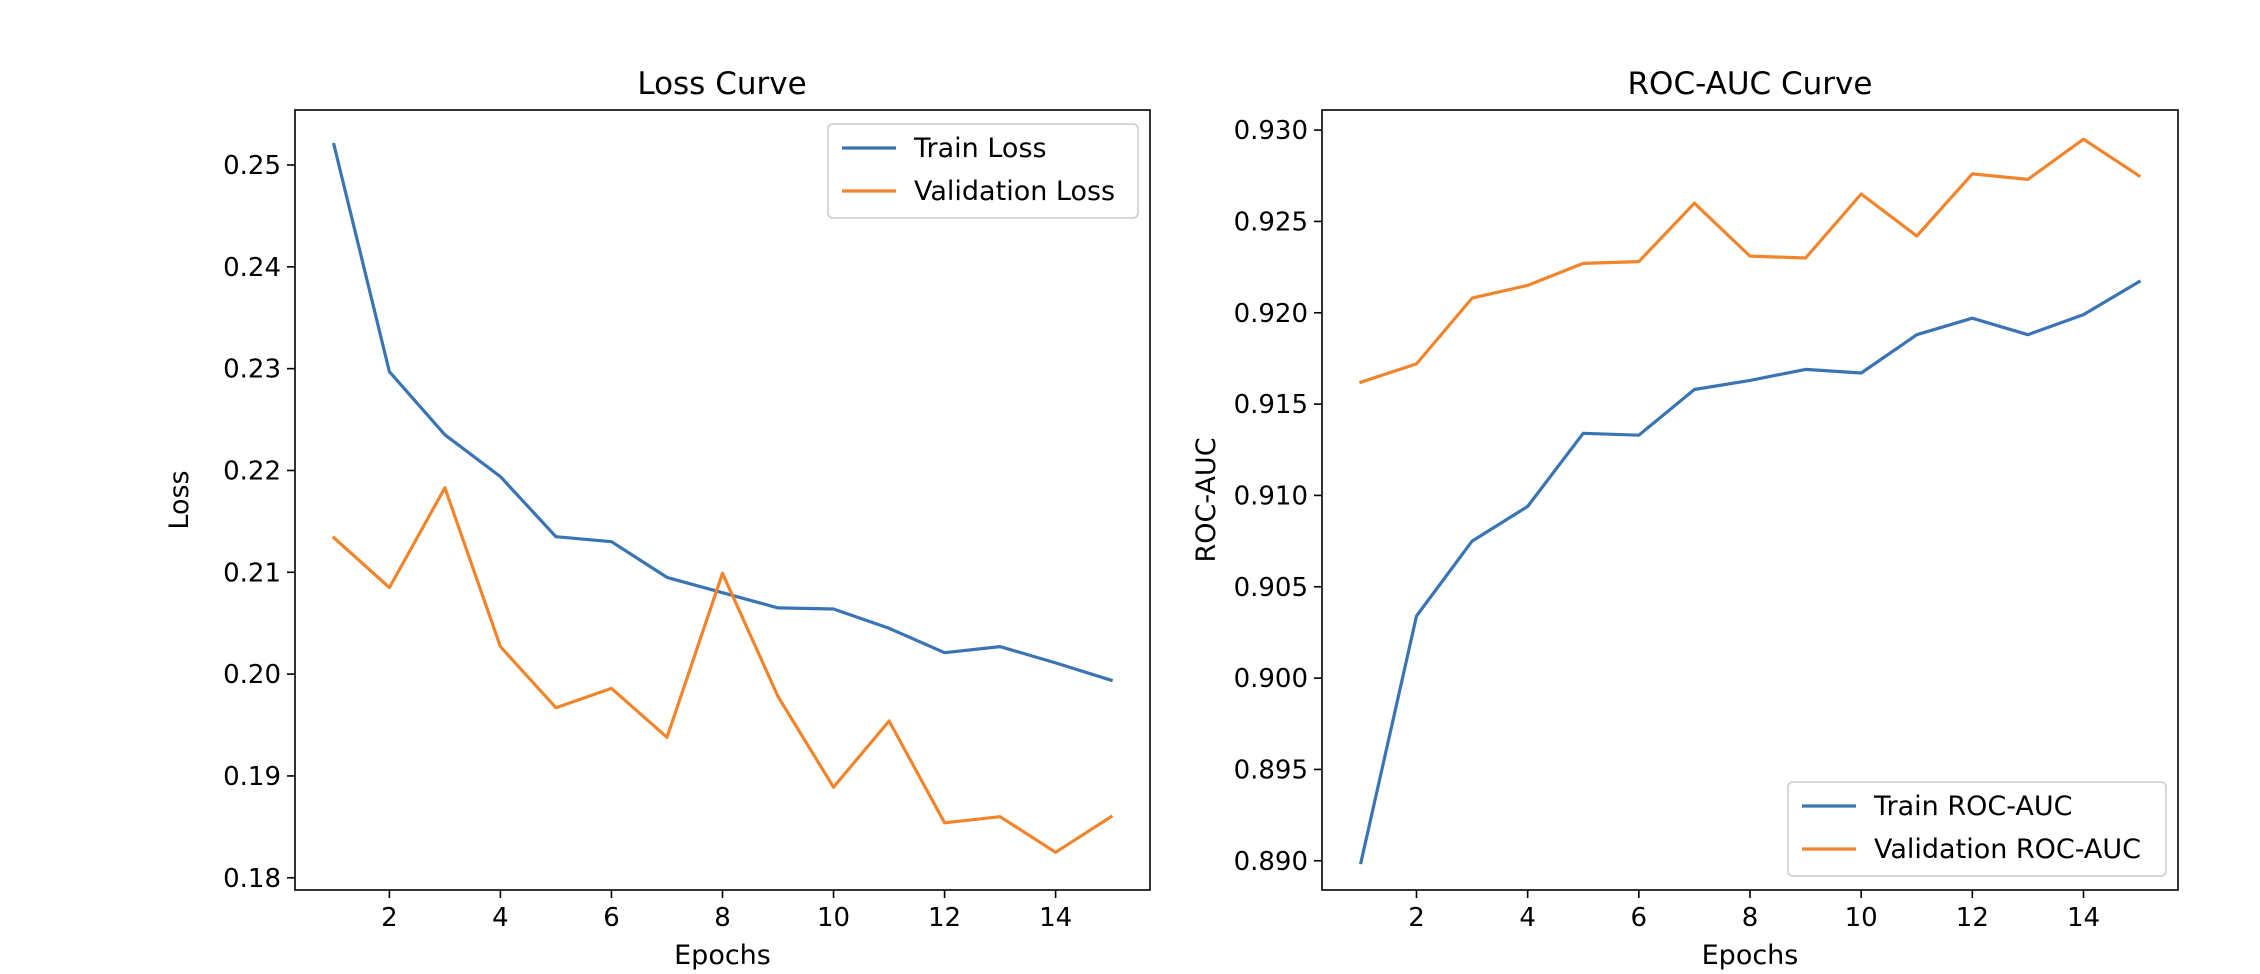 The width and height of the screenshot is (2260, 974). I want to click on legend-label-2: Validation ROC-AUC, so click(2007, 849).